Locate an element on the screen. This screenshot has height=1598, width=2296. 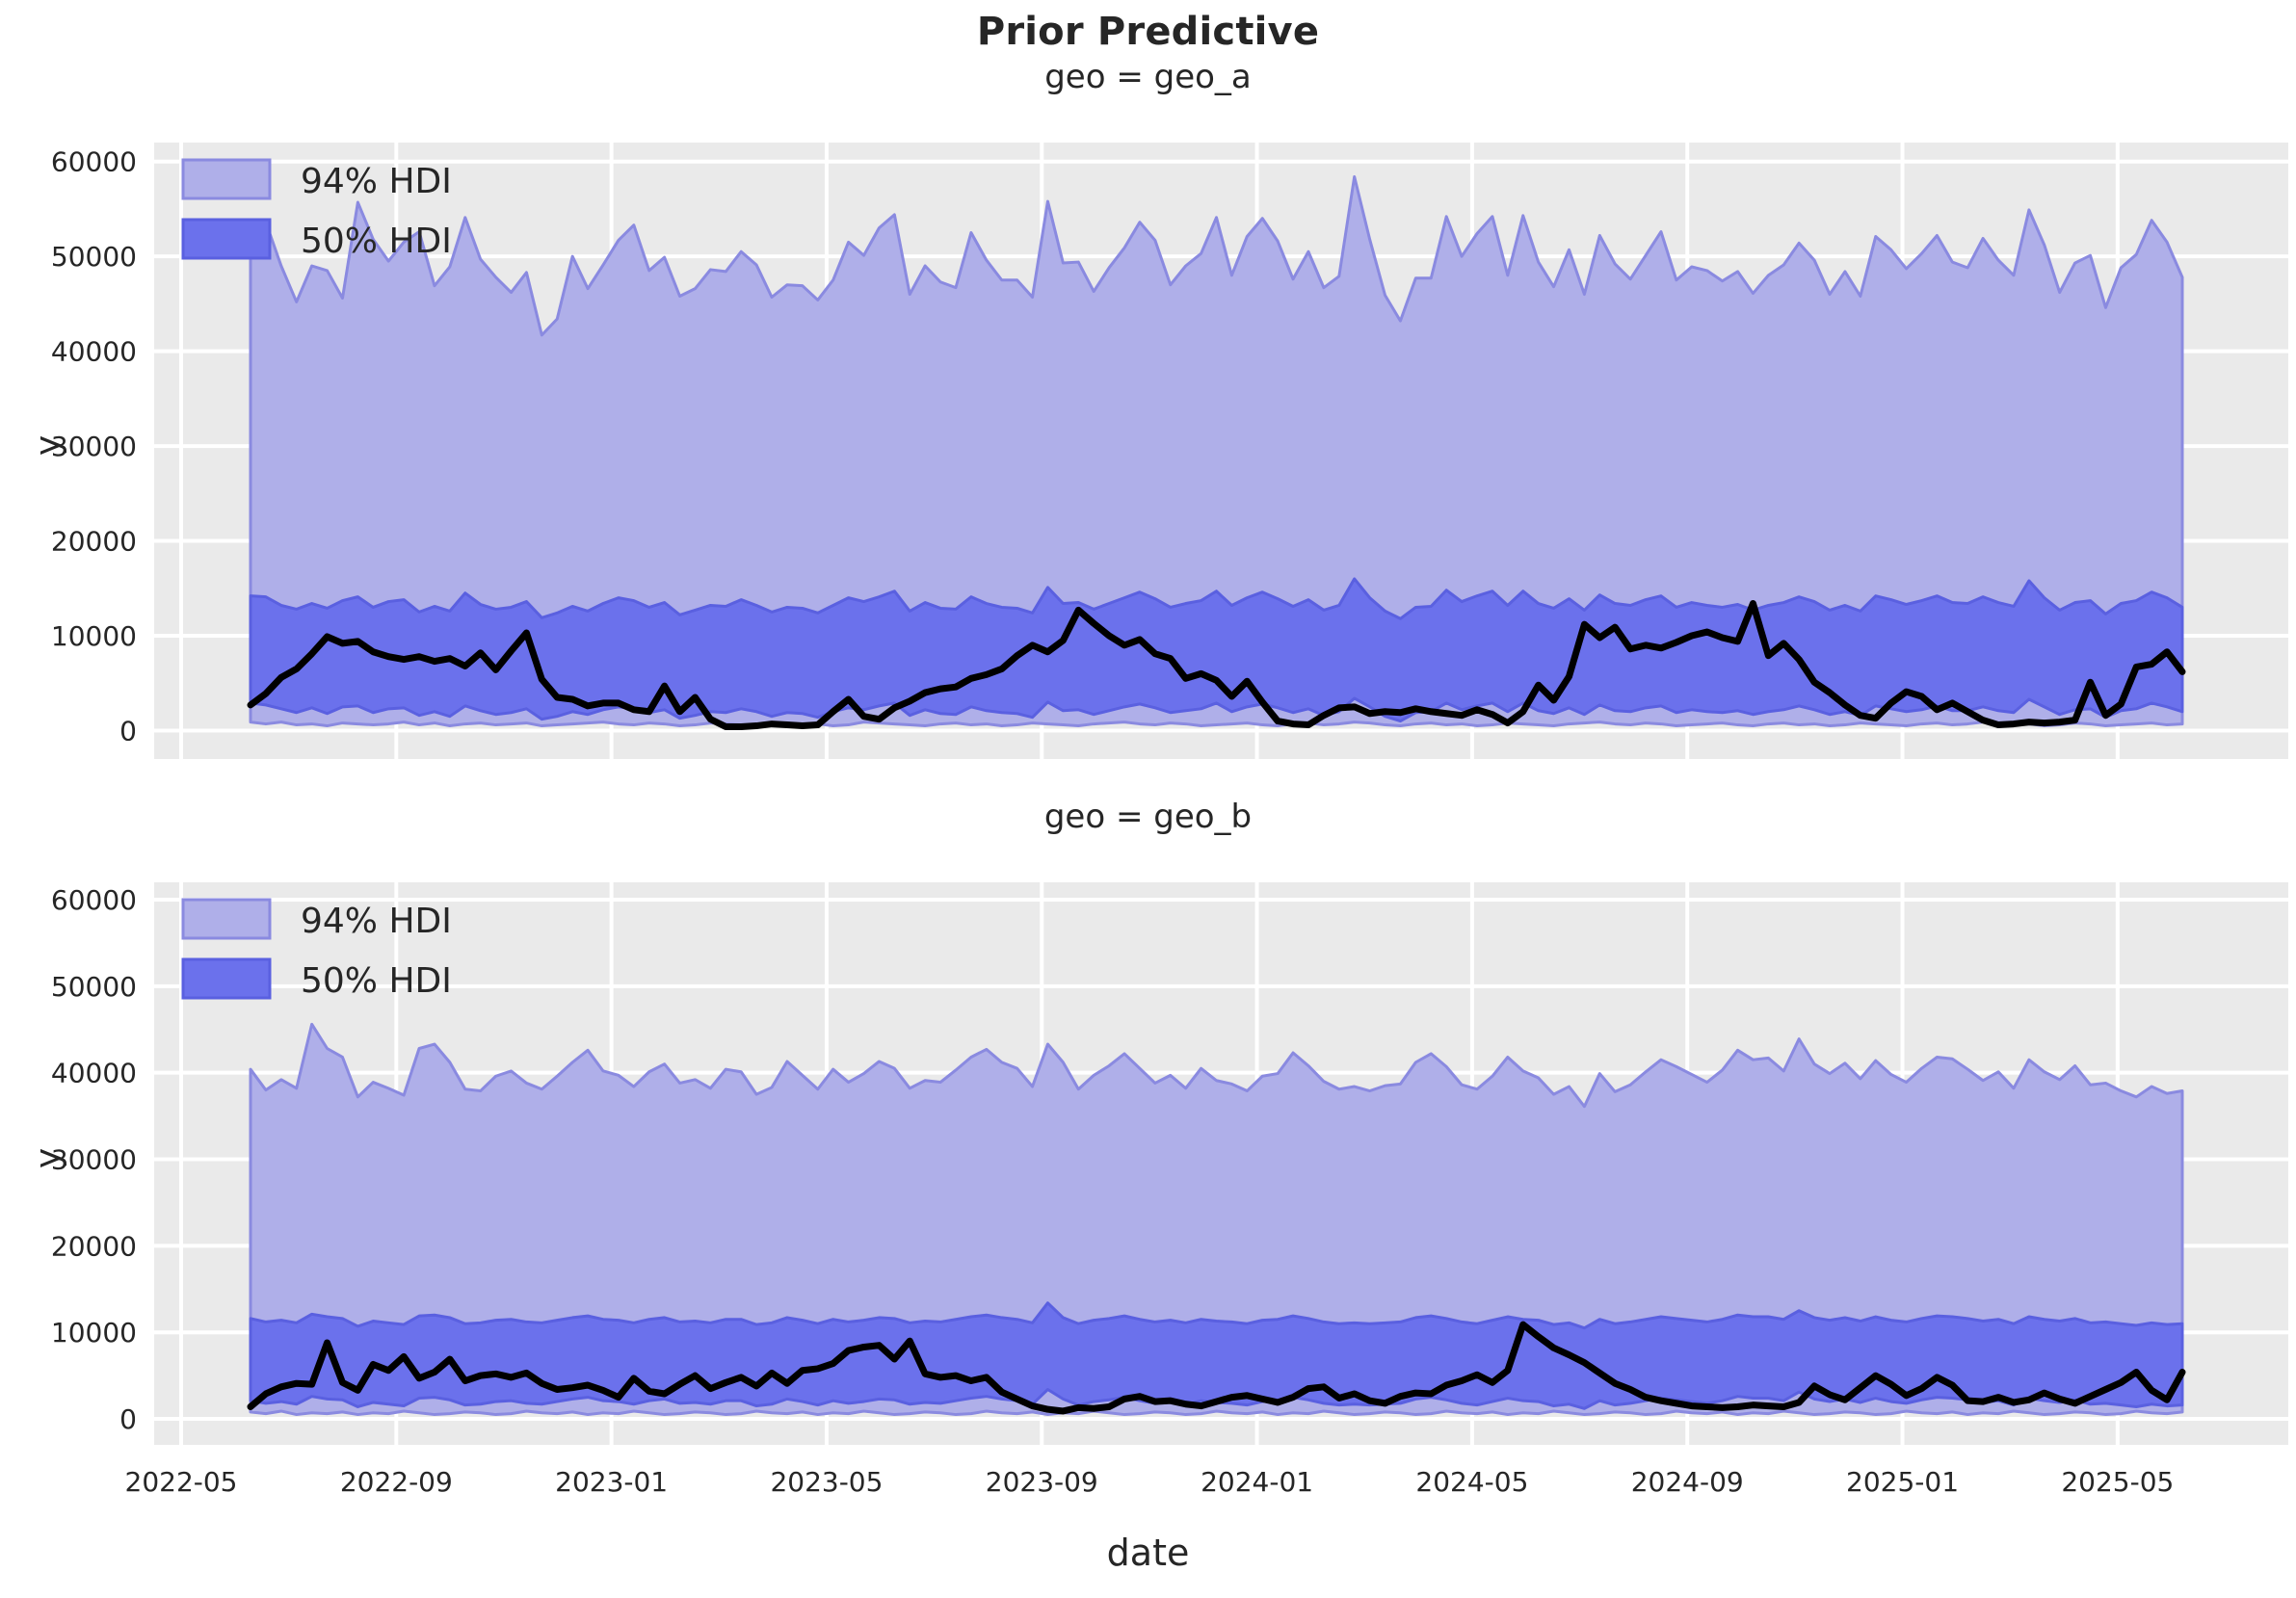
x-axis-label: date is located at coordinates (1148, 1553).